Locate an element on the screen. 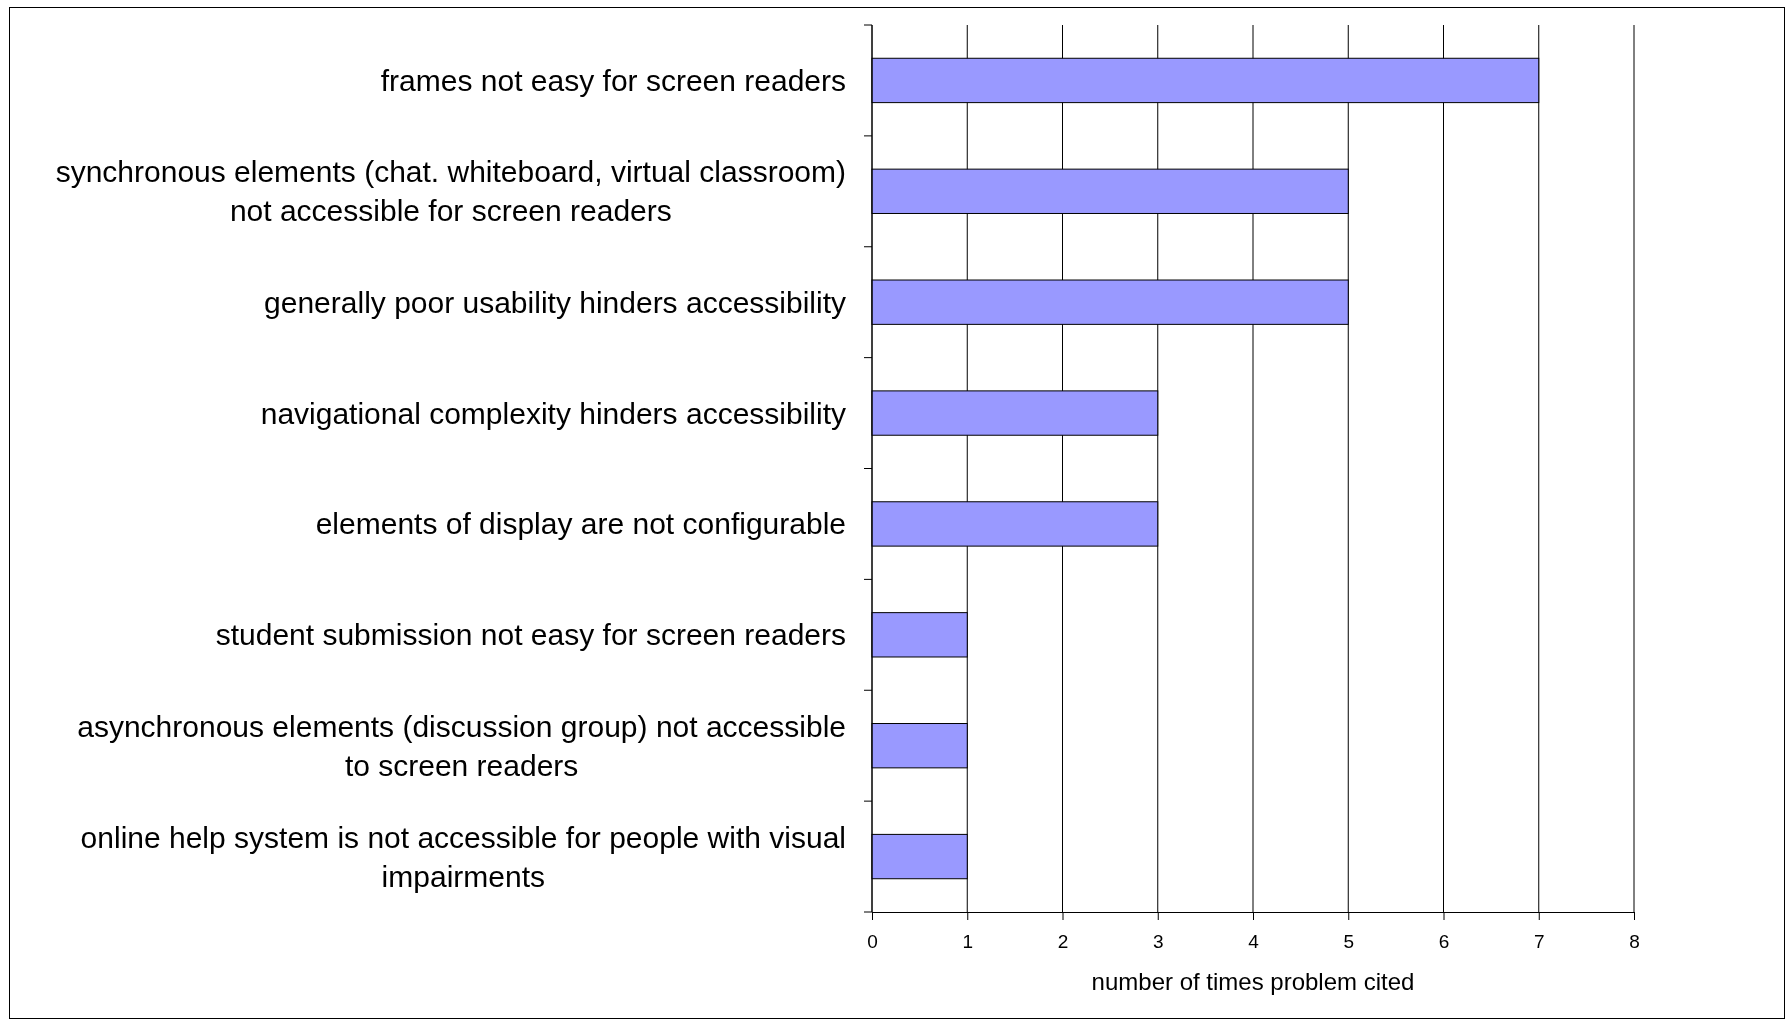 The image size is (1789, 1021). x-tick-label: 7 is located at coordinates (1539, 941).